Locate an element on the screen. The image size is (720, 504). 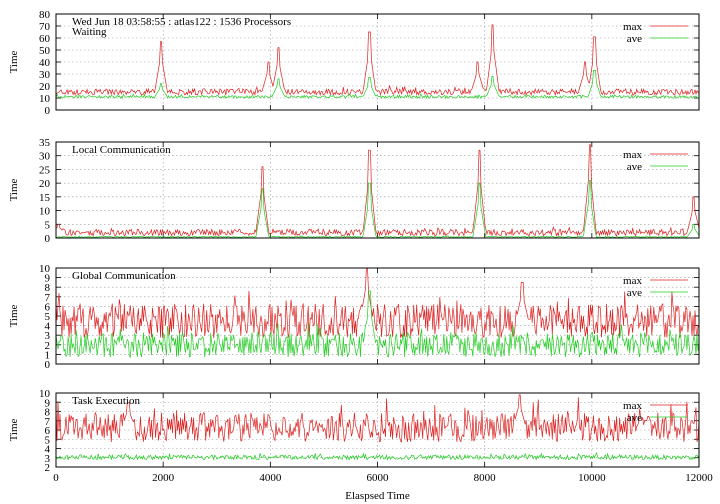
y-tick-label: 15 is located at coordinates (45, 198).